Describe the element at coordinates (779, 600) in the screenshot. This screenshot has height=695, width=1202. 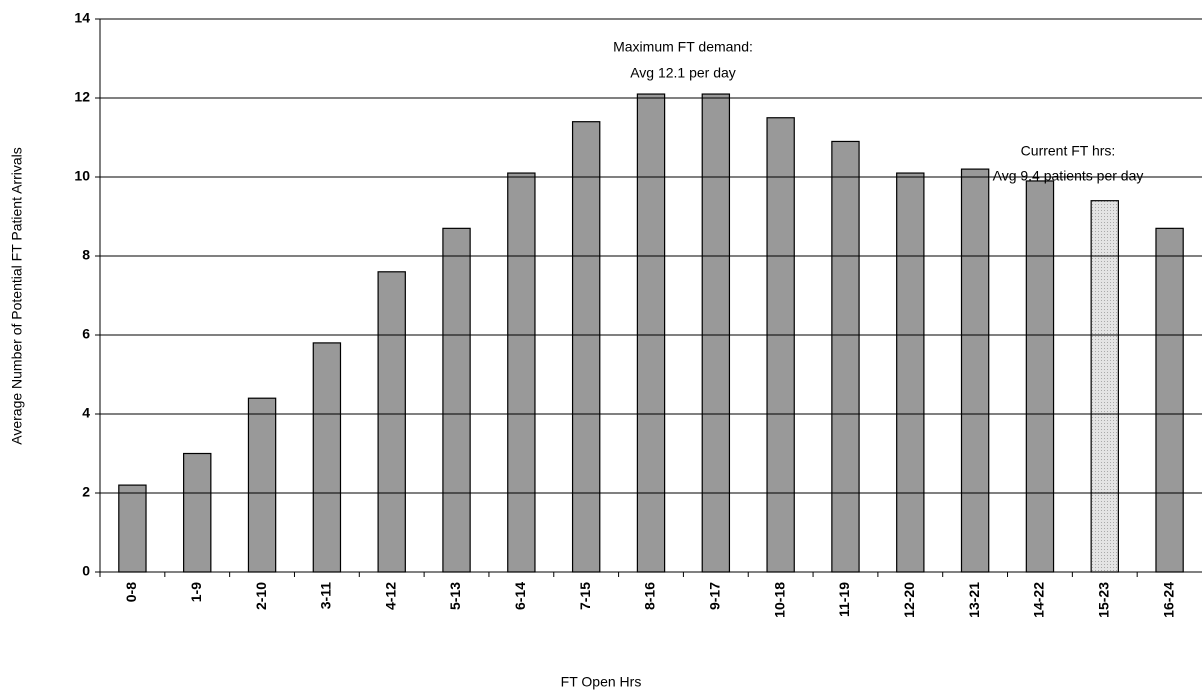
I see `x-tick-label: 10-18` at that location.